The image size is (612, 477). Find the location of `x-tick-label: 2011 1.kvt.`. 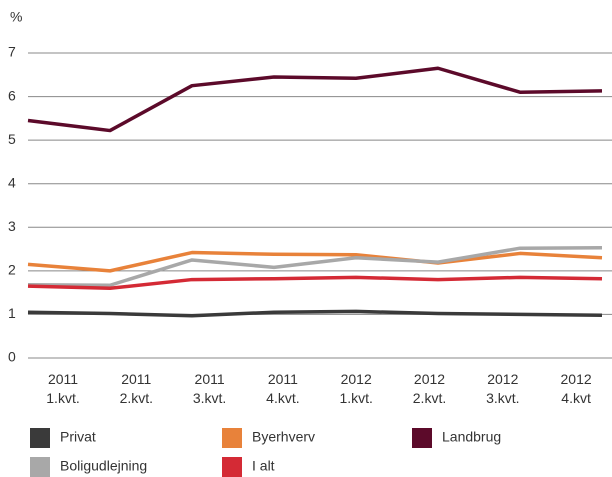

x-tick-label: 2011 1.kvt. is located at coordinates (62, 388).